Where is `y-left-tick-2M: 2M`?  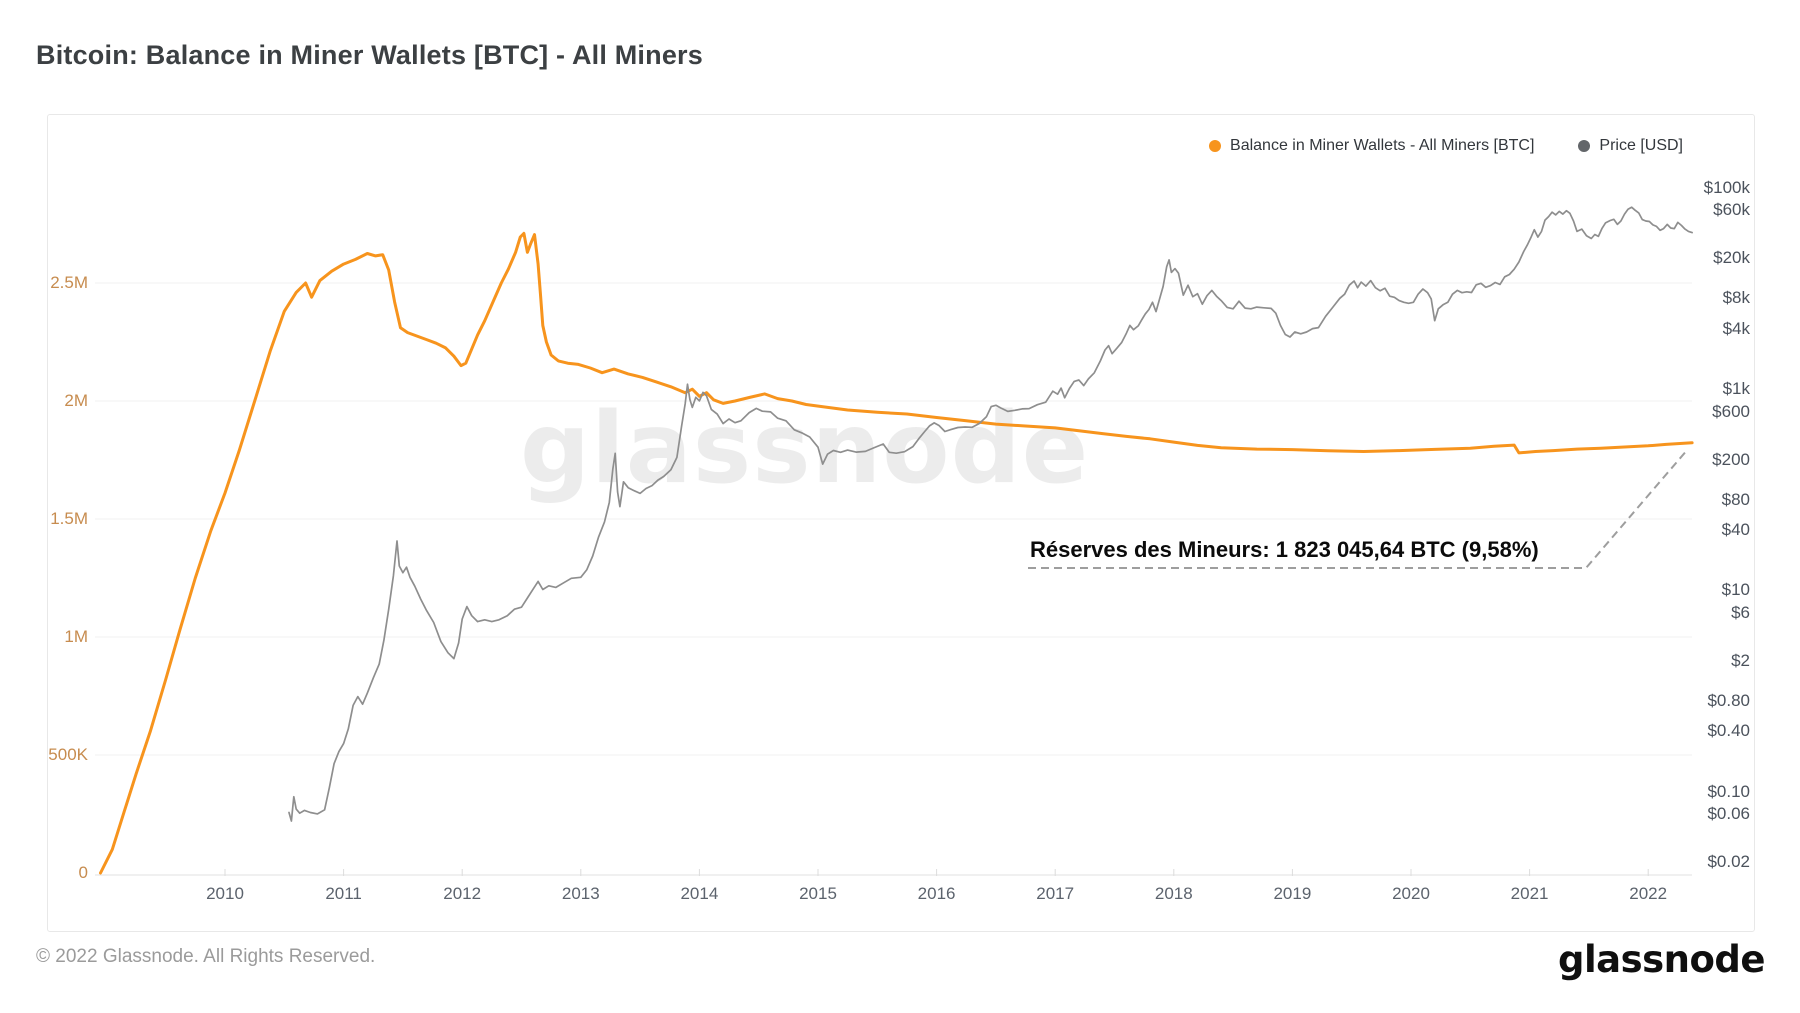
y-left-tick-2M: 2M is located at coordinates (76, 400).